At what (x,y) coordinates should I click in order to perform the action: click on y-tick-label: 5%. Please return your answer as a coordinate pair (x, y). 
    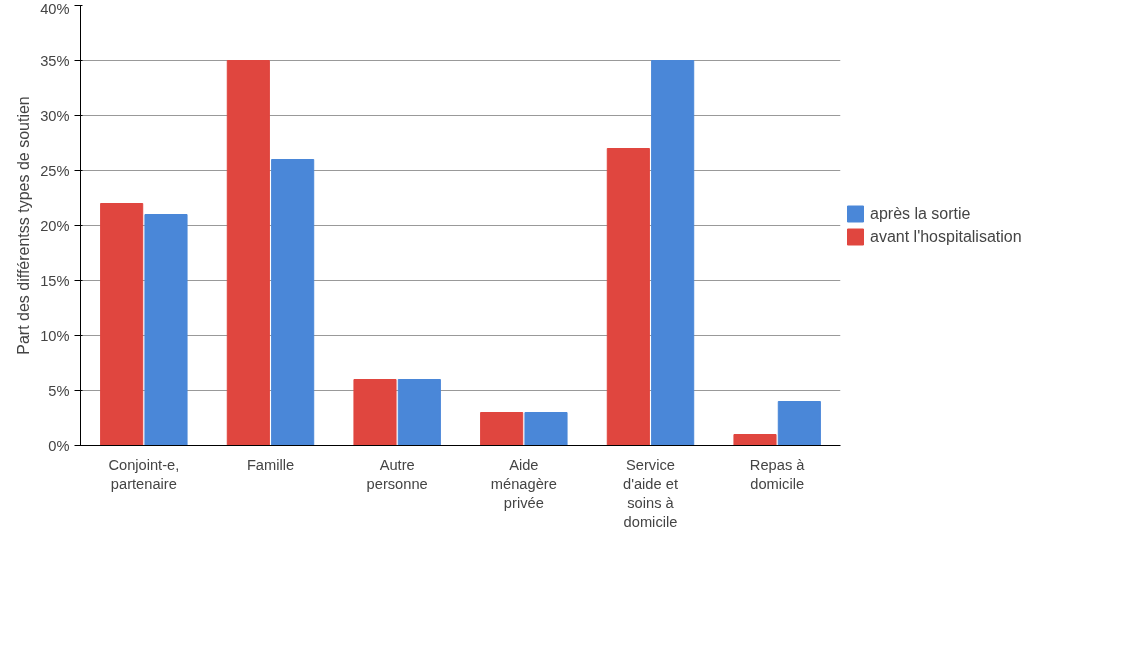
    Looking at the image, I should click on (59, 390).